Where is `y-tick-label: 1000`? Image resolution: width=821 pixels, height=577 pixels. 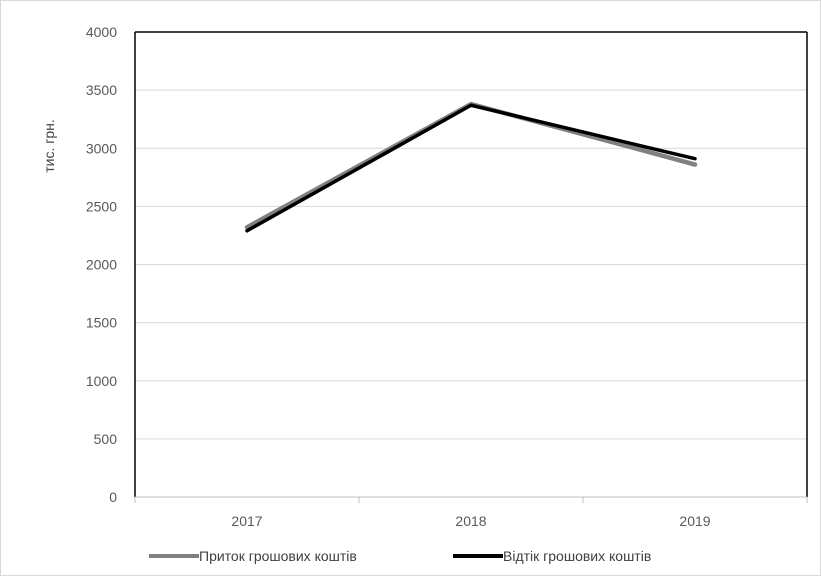
y-tick-label: 1000 is located at coordinates (101, 381).